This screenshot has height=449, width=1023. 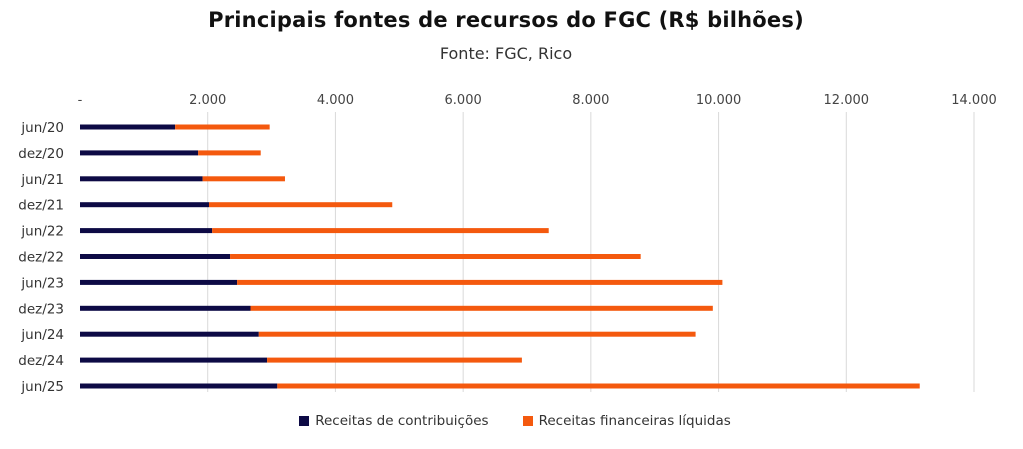 What do you see at coordinates (41, 361) in the screenshot?
I see `y-tick-label: dez/24` at bounding box center [41, 361].